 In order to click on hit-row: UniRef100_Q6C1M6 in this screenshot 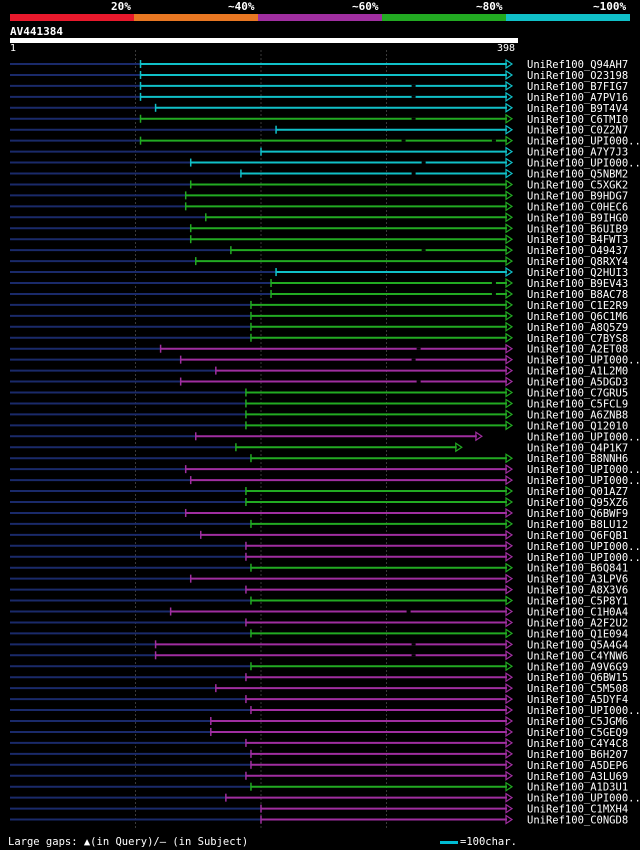, I will do `click(319, 316)`.